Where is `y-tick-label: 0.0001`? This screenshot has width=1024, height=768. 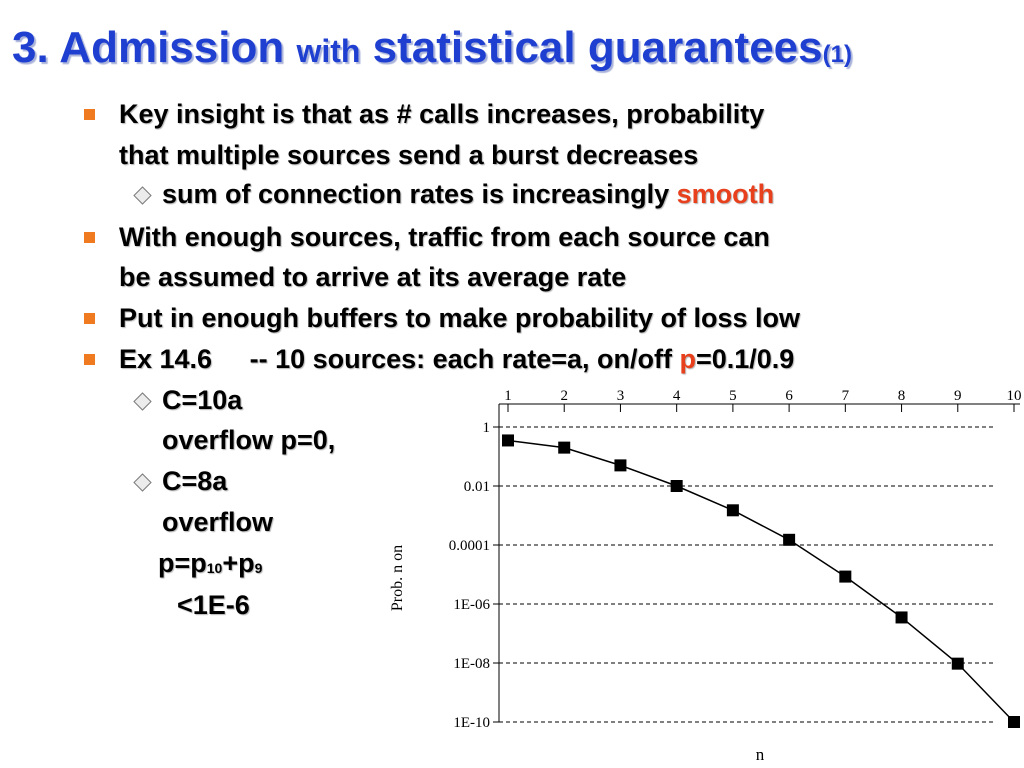 y-tick-label: 0.0001 is located at coordinates (469, 546).